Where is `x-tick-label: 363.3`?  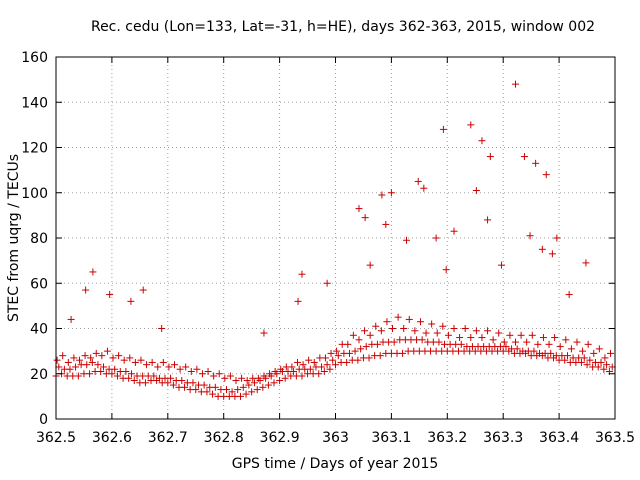 x-tick-label: 363.3 is located at coordinates (503, 438).